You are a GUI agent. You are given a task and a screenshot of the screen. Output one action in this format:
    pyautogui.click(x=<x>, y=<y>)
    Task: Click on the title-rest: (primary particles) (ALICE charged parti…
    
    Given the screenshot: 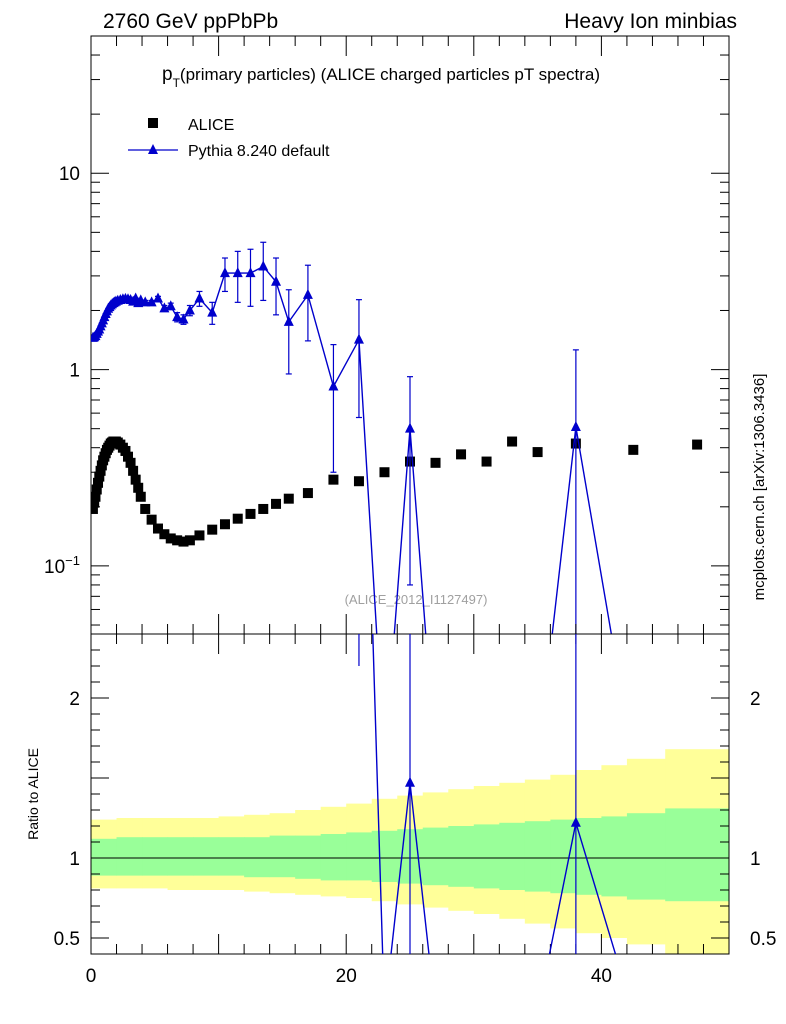 What is the action you would take?
    pyautogui.click(x=390, y=74)
    